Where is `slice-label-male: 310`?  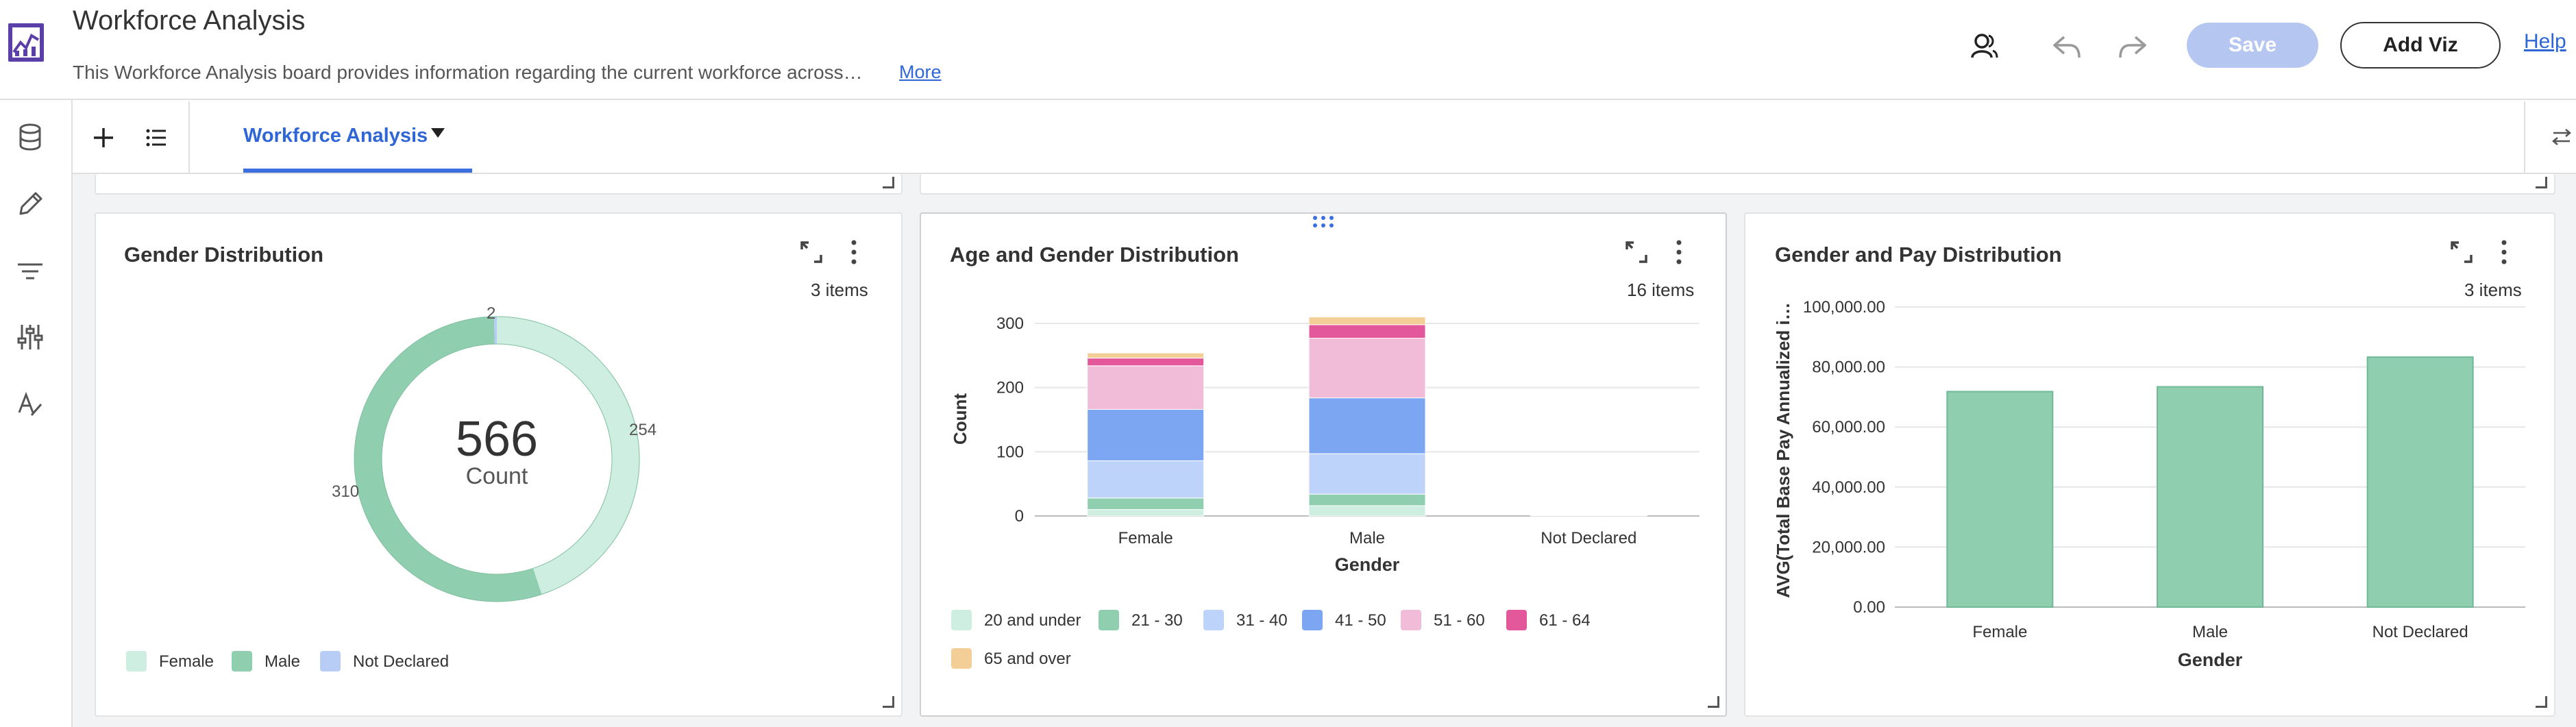 slice-label-male: 310 is located at coordinates (346, 492).